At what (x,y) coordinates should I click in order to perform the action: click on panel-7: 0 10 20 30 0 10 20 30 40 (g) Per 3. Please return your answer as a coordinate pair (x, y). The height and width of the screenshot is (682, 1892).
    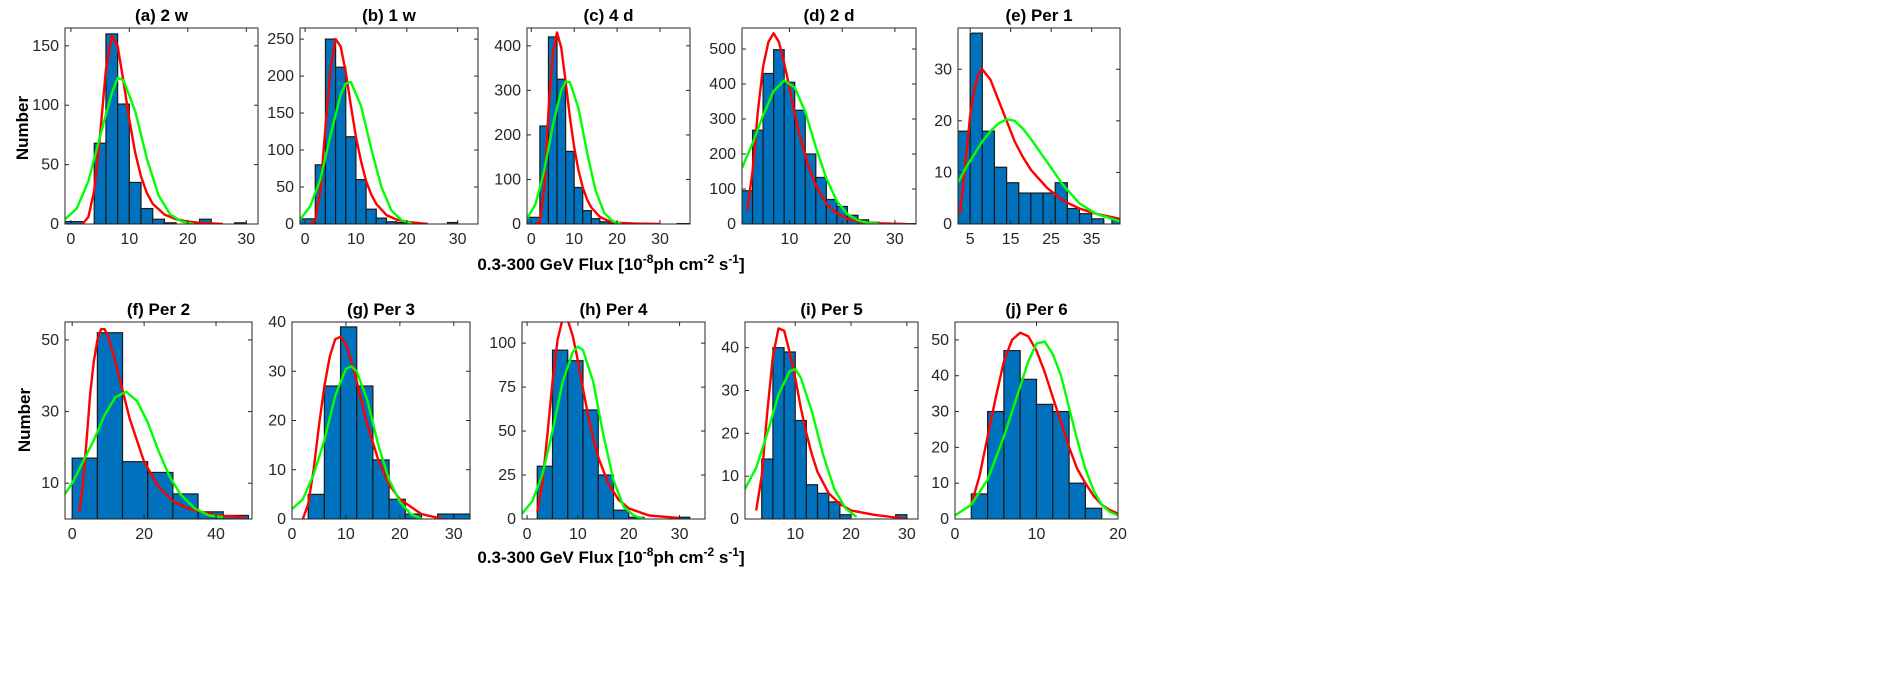
    Looking at the image, I should click on (369, 421).